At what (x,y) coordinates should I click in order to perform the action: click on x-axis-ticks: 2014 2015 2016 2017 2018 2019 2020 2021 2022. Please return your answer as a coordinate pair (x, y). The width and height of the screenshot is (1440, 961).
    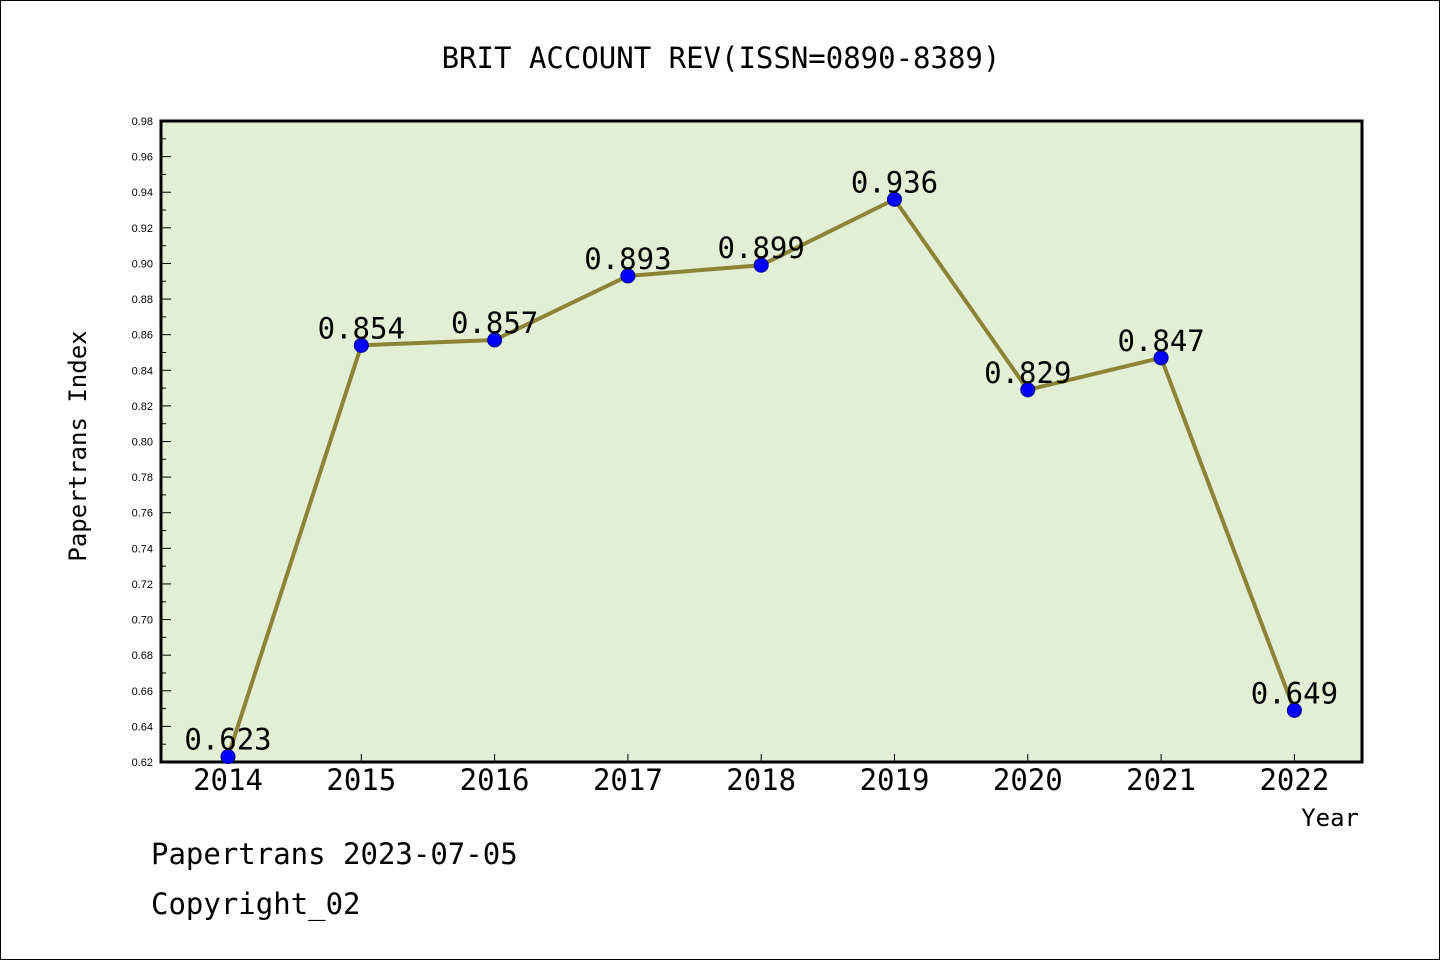
    Looking at the image, I should click on (761, 775).